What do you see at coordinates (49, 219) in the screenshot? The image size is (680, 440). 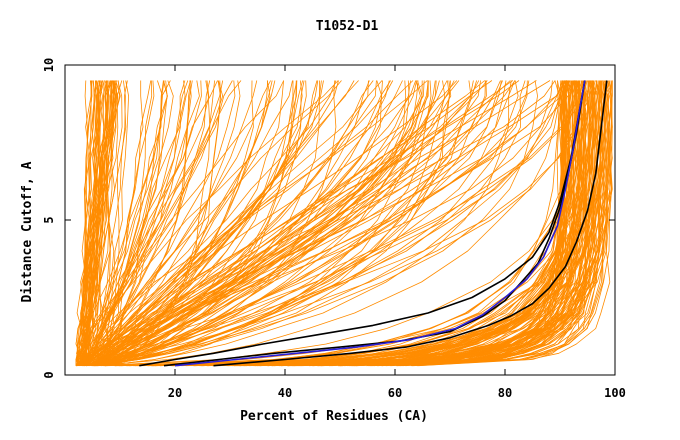 I see `y-tick-label: 5` at bounding box center [49, 219].